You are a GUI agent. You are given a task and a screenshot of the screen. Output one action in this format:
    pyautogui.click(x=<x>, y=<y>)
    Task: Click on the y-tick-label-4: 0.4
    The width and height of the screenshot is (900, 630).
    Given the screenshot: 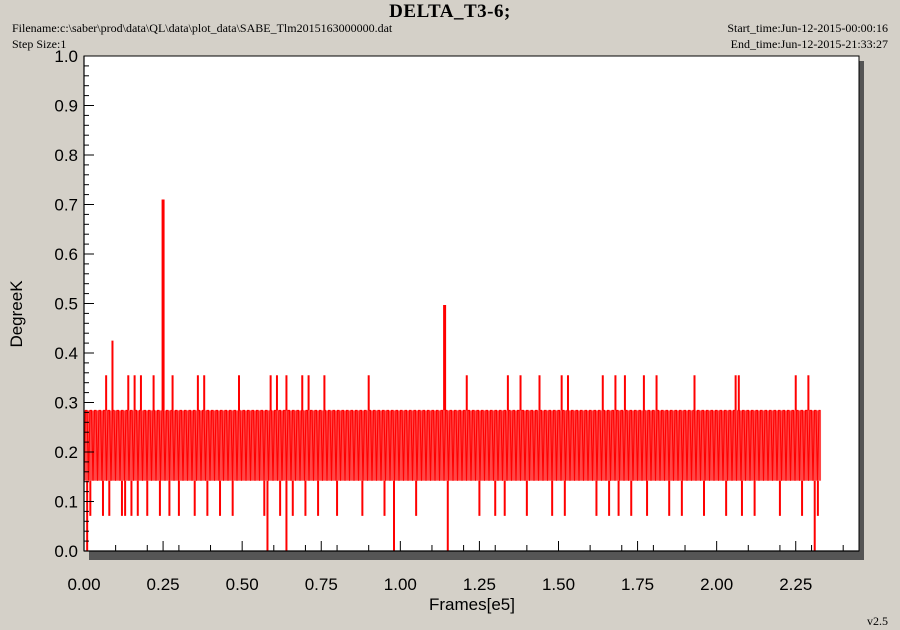 What is the action you would take?
    pyautogui.click(x=66, y=353)
    